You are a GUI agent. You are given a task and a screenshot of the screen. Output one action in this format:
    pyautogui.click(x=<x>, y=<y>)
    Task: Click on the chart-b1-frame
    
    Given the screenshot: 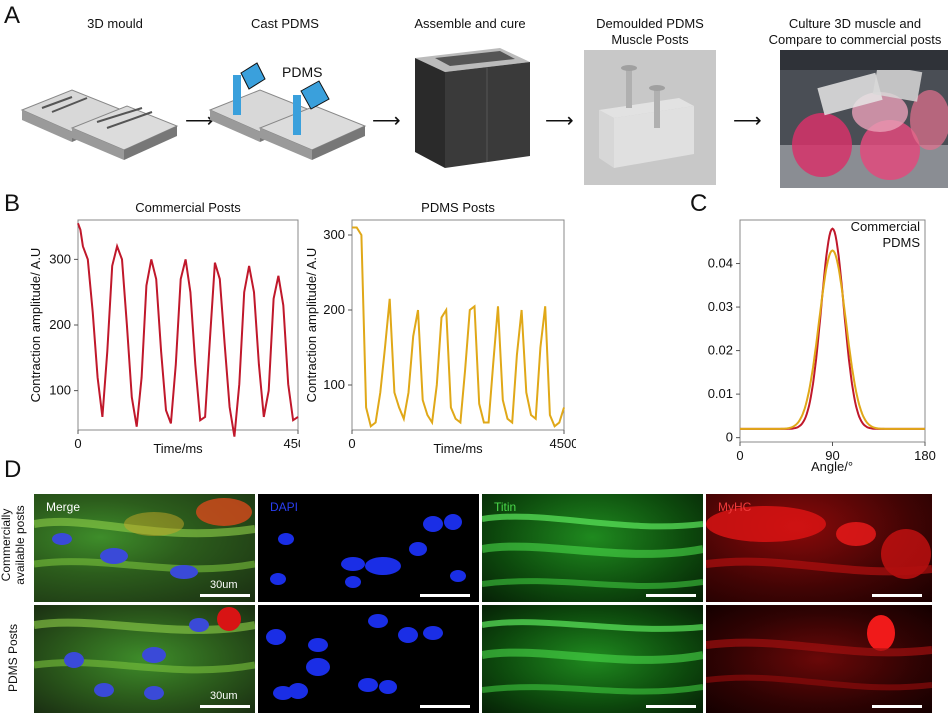 What is the action you would take?
    pyautogui.click(x=188, y=325)
    